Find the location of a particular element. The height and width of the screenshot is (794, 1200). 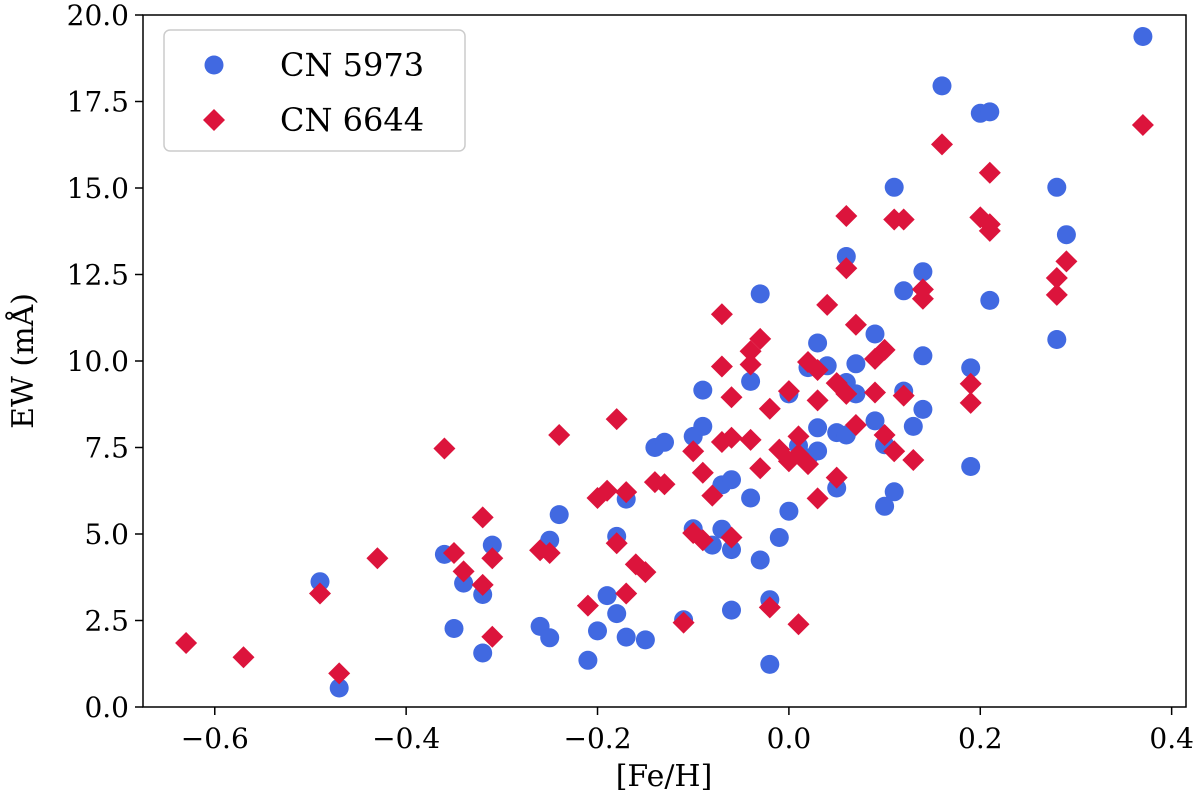

y-tick-label: 5.0 is located at coordinates (106, 534).